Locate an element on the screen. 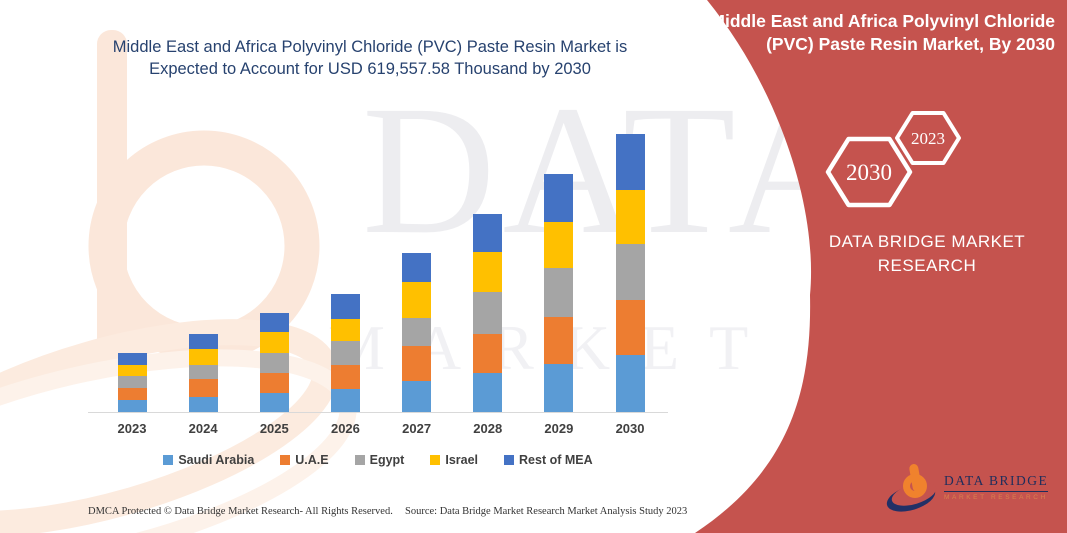  bar-2029 is located at coordinates (559, 292).